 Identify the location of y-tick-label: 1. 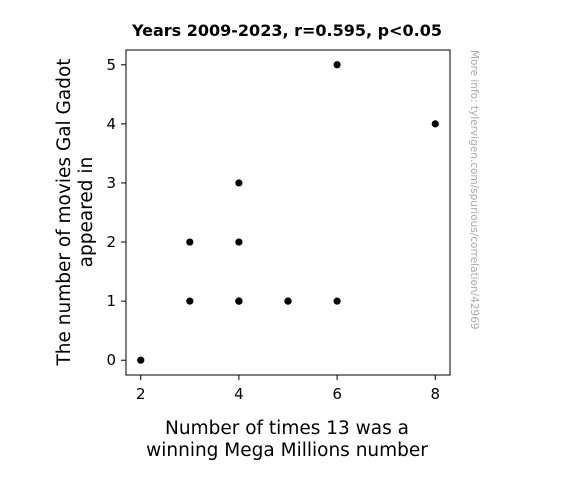
(111, 301).